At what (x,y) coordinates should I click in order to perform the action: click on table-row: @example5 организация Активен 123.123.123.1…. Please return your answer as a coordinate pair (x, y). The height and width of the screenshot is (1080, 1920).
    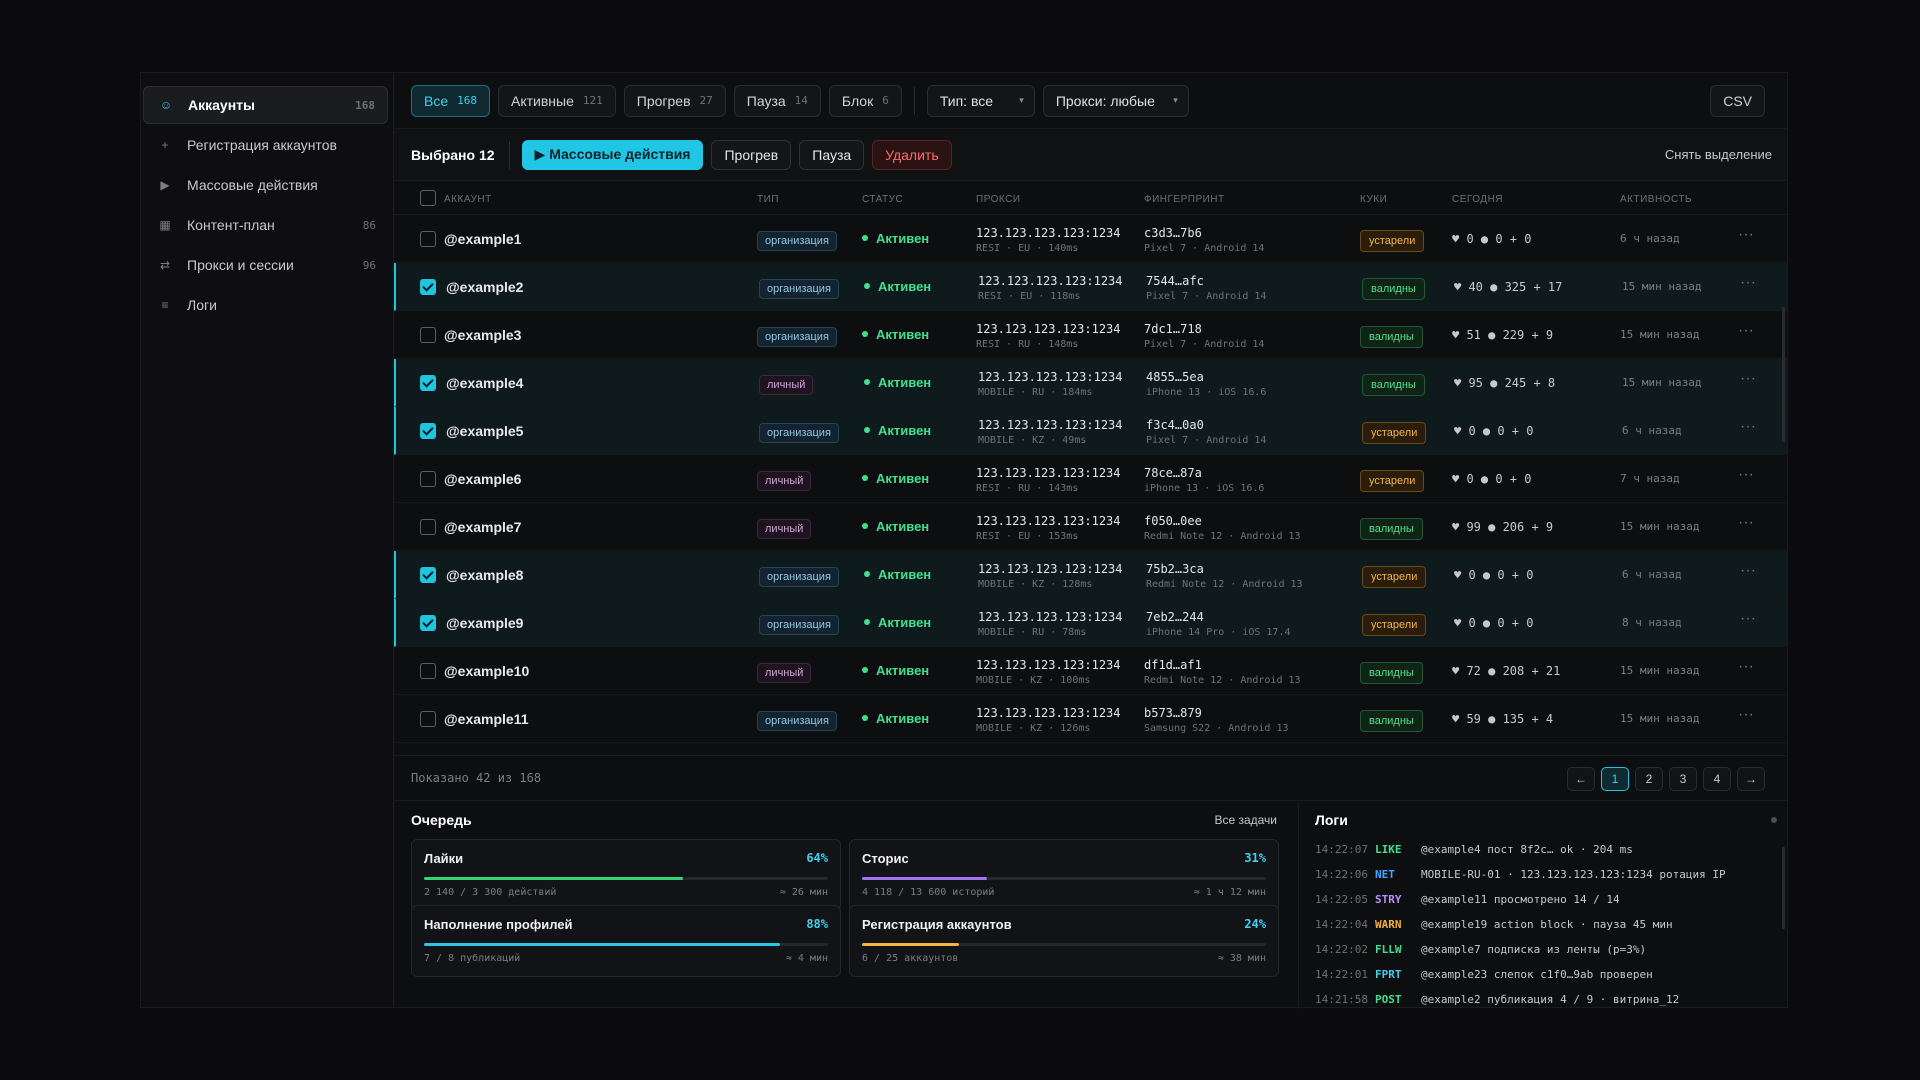
    Looking at the image, I should click on (1090, 431).